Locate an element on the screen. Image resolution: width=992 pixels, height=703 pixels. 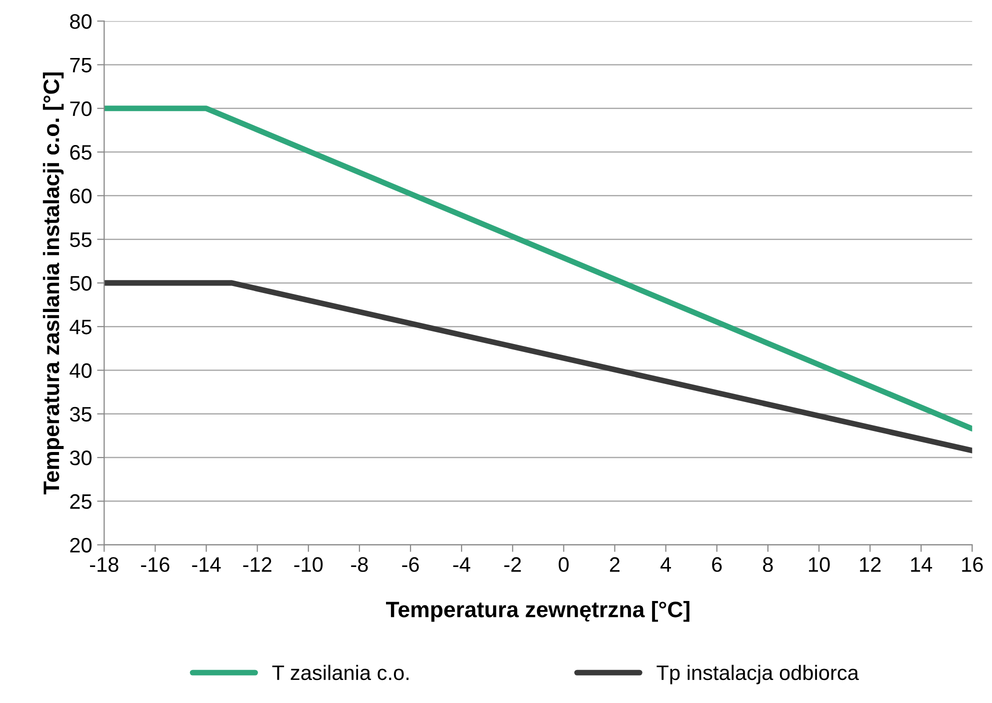
y-tick-label: 40 is located at coordinates (81, 370).